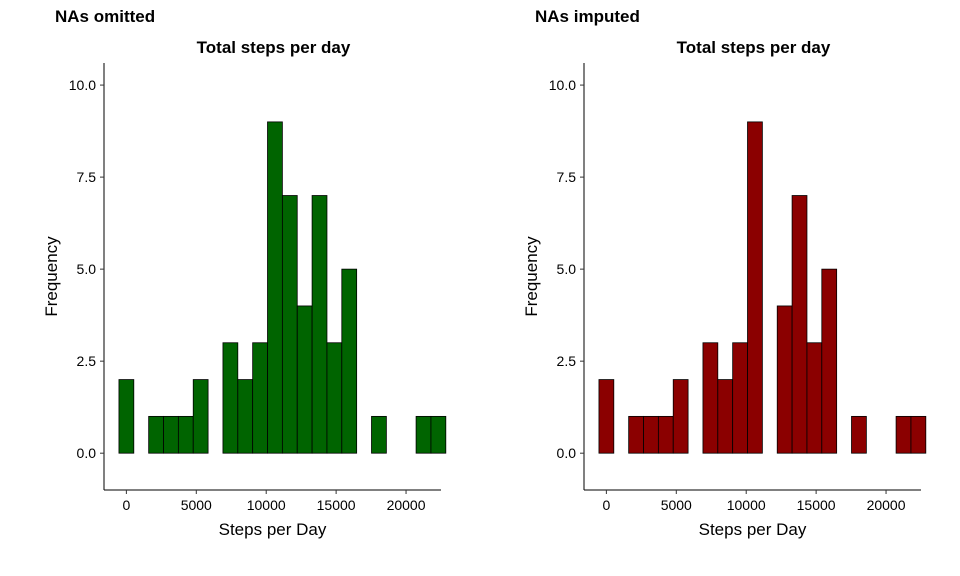 The width and height of the screenshot is (960, 576). I want to click on panel-label: NAs omitted, so click(105, 16).